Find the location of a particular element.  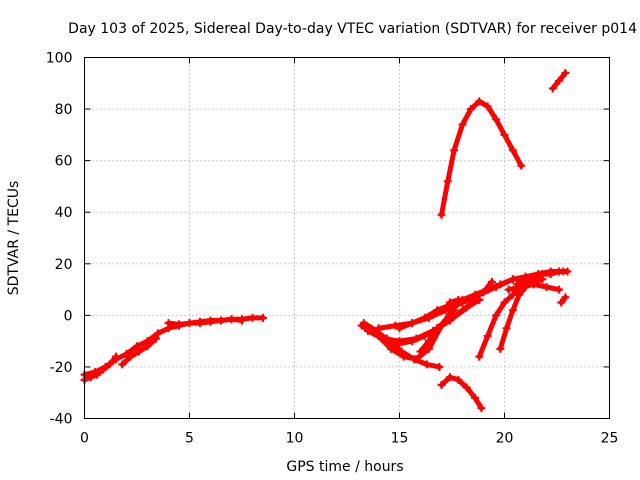

y-tick-label: 40 is located at coordinates (64, 213).